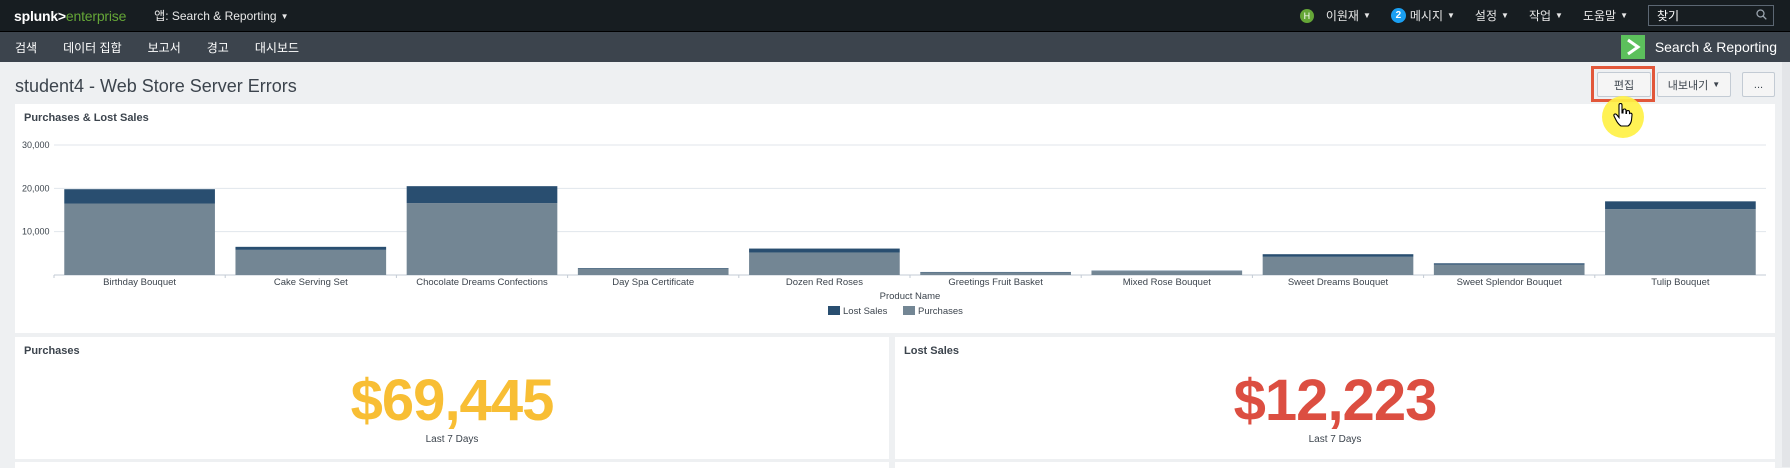  I want to click on find-box, so click(1711, 15).